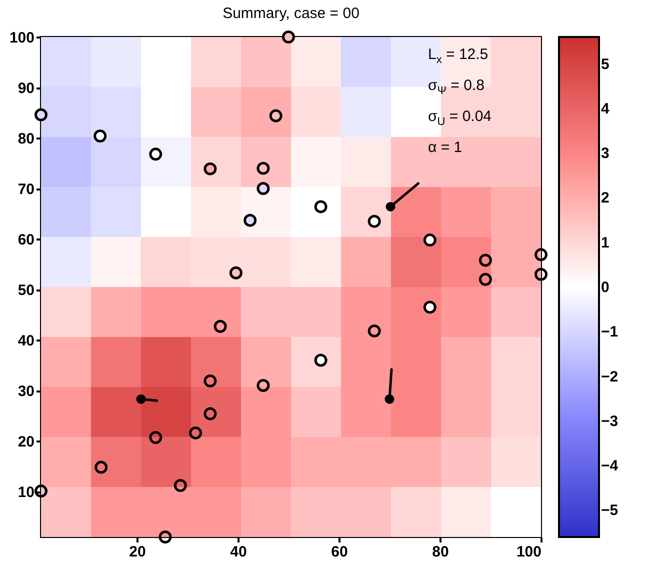 The height and width of the screenshot is (588, 656). Describe the element at coordinates (605, 198) in the screenshot. I see `color-bar-label: 2` at that location.